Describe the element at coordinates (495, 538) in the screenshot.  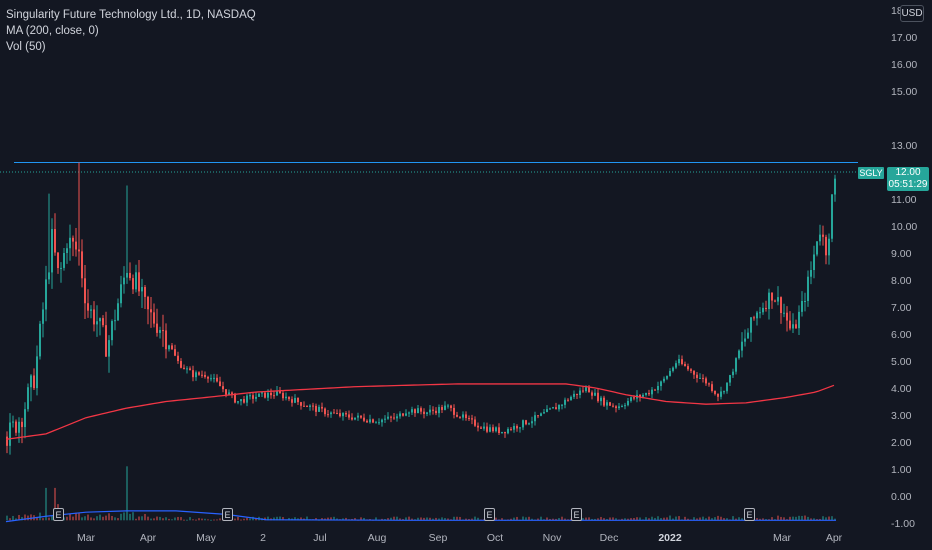
I see `x-tick-label: Oct` at that location.